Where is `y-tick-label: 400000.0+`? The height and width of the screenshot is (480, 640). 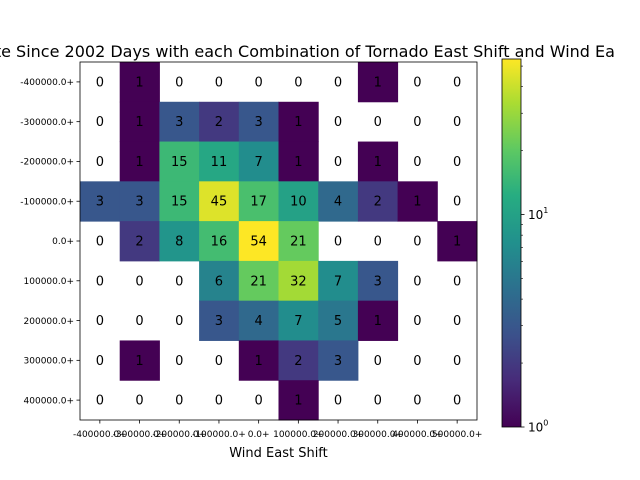 y-tick-label: 400000.0+ is located at coordinates (49, 401).